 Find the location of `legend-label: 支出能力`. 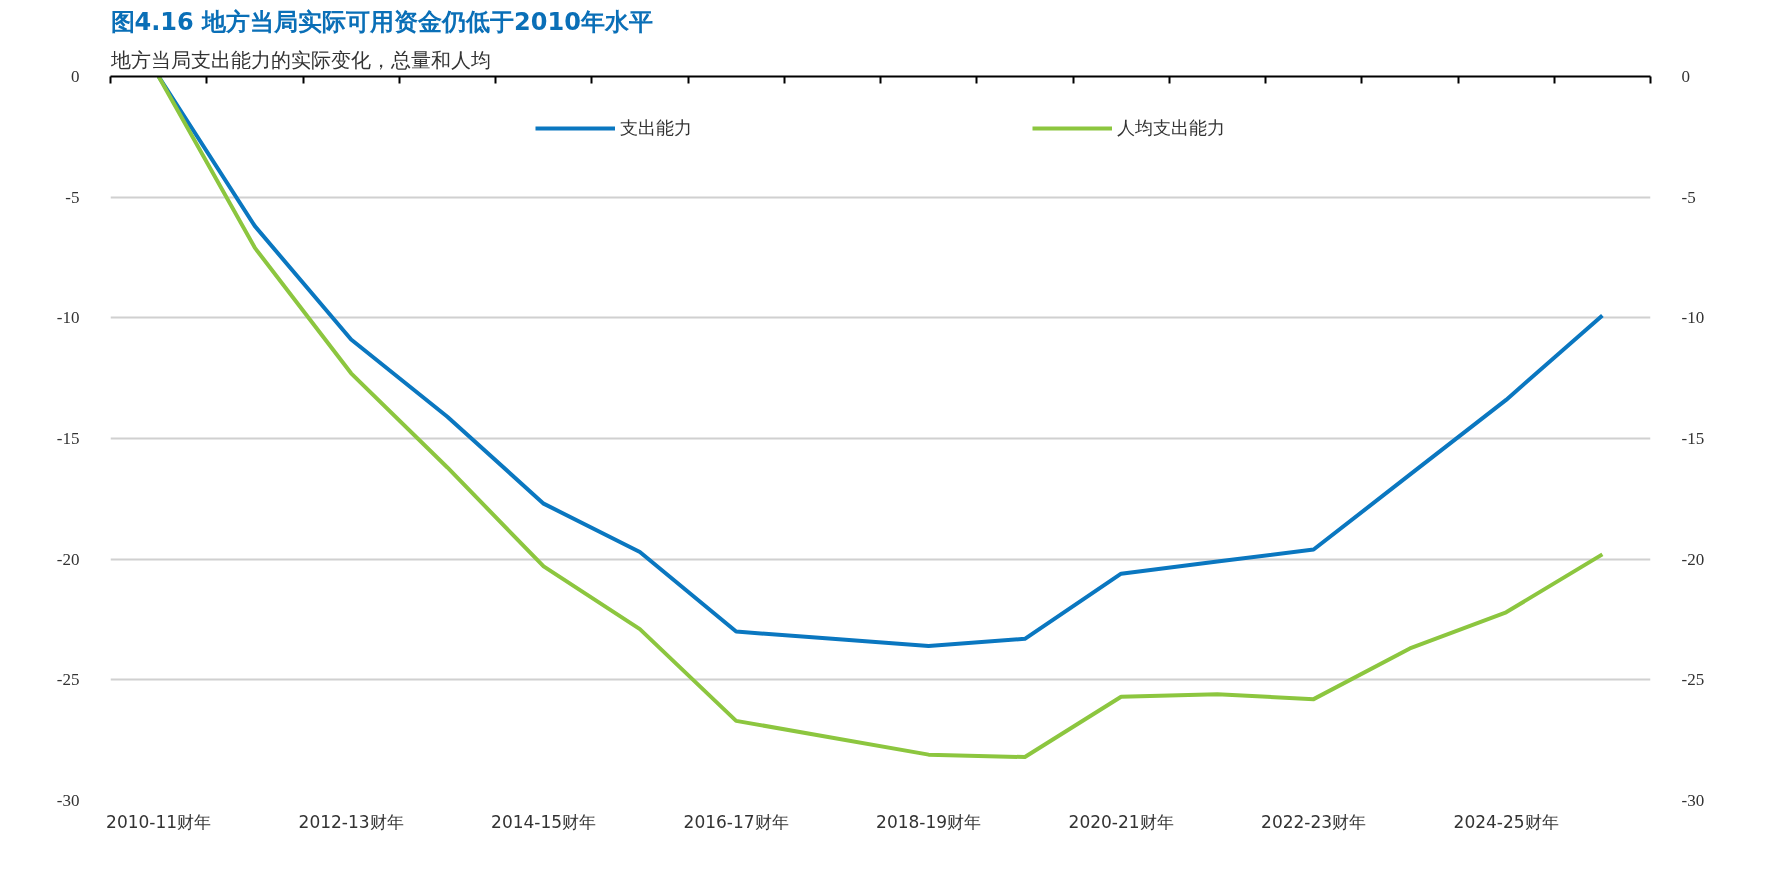

legend-label: 支出能力 is located at coordinates (656, 128).